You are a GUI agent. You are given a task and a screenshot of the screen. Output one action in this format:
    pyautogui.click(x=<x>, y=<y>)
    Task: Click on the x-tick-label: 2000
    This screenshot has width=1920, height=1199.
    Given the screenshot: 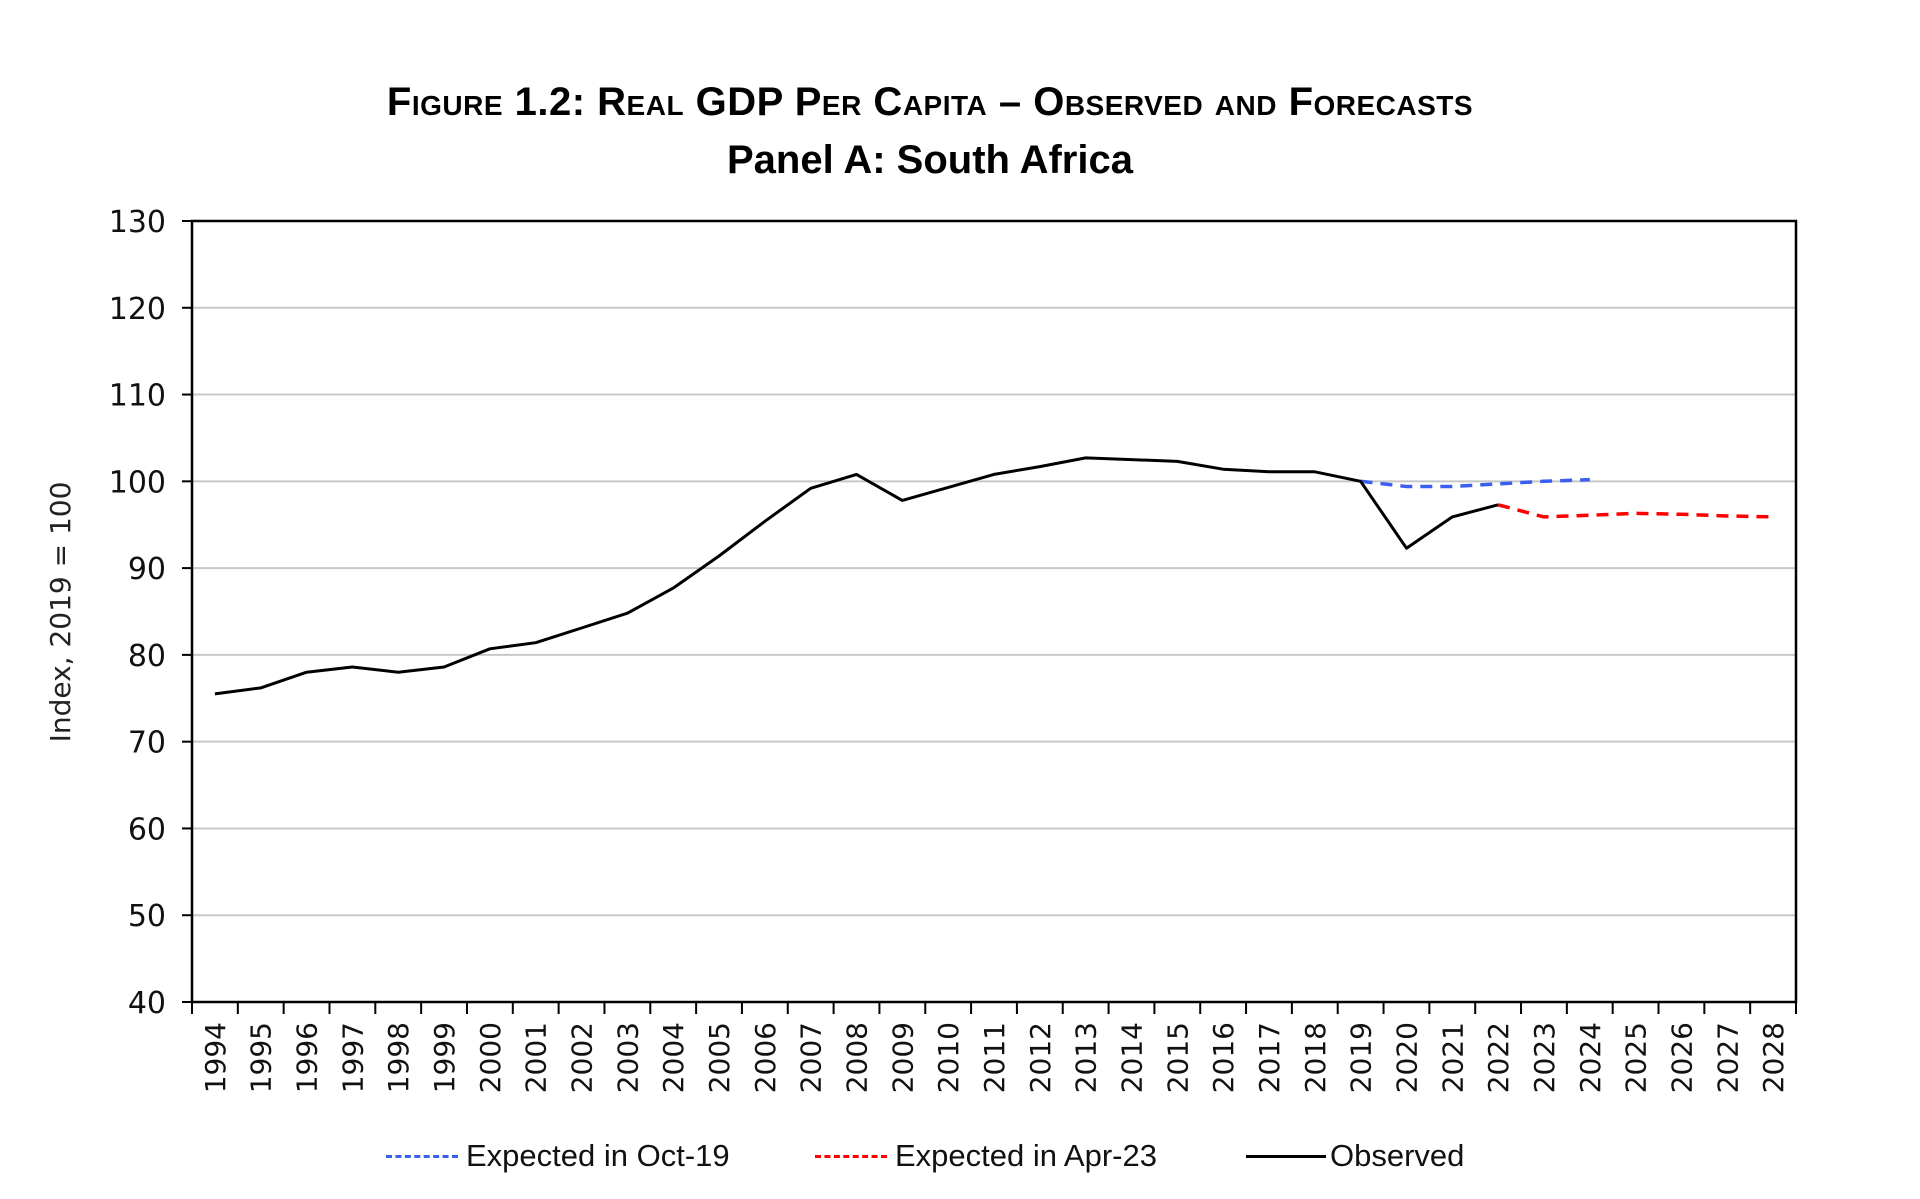 What is the action you would take?
    pyautogui.click(x=490, y=1057)
    